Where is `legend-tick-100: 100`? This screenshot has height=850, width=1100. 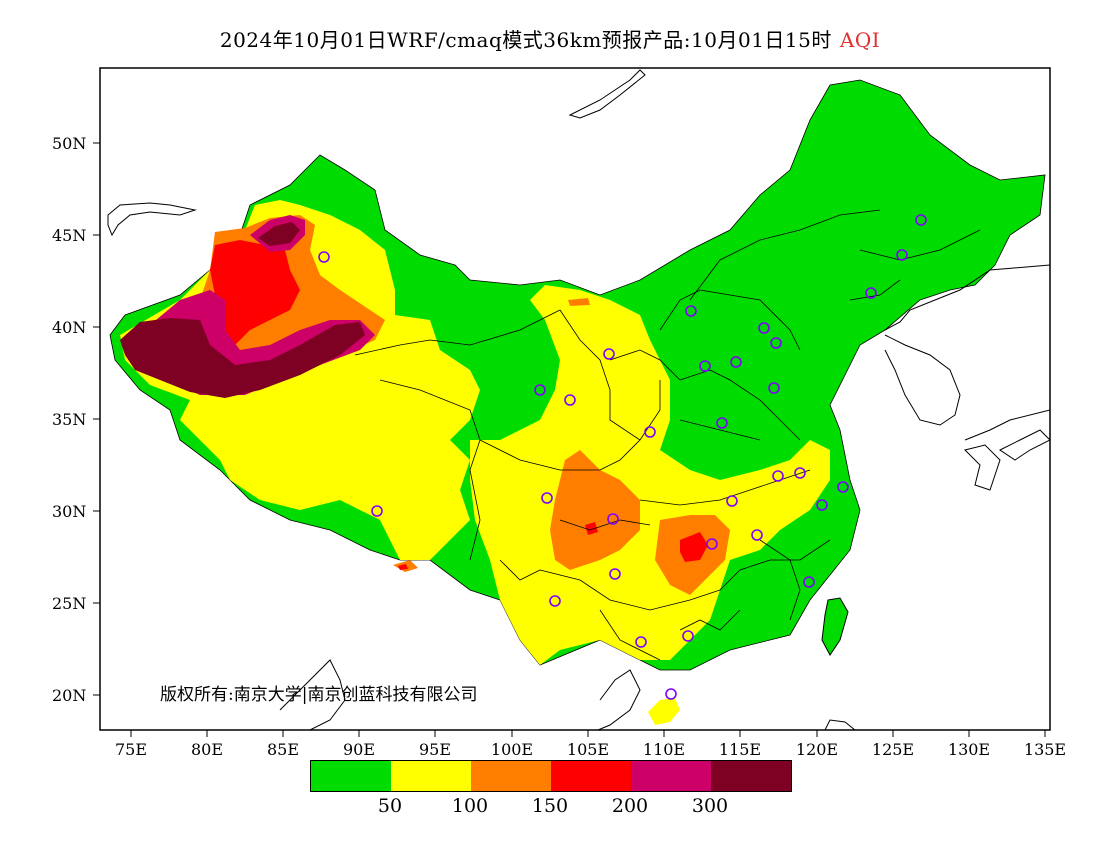
legend-tick-100: 100 is located at coordinates (470, 806).